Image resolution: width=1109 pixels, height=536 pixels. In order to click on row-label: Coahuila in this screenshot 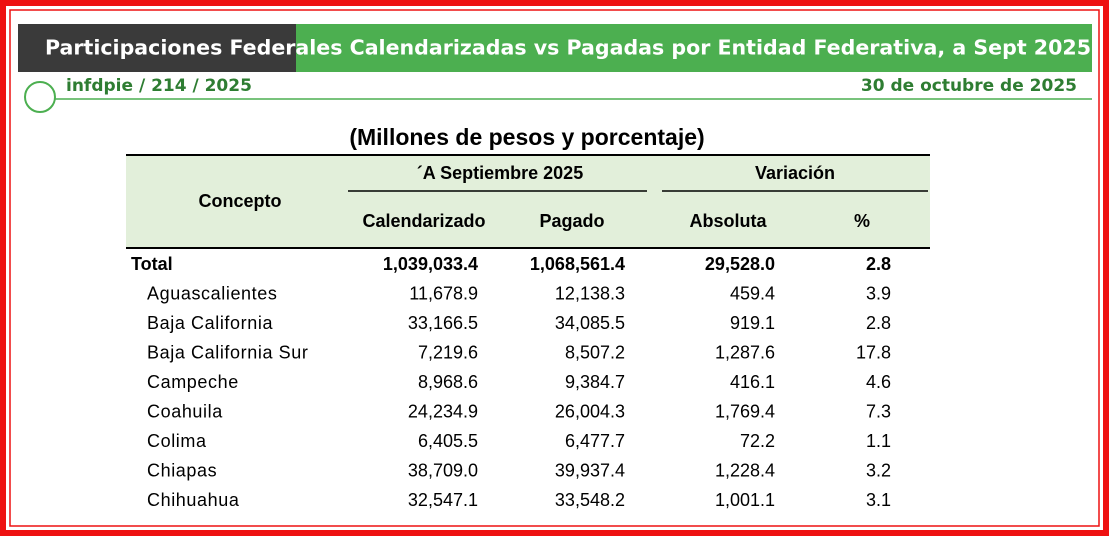, I will do `click(185, 411)`.